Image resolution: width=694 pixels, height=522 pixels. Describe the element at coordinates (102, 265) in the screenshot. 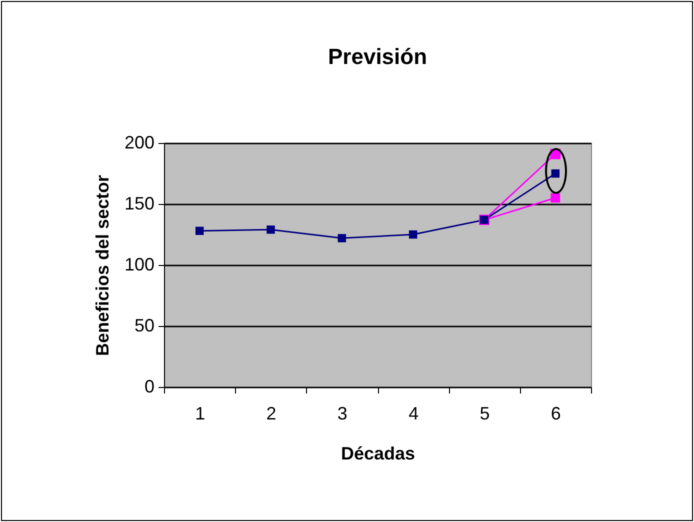

I see `y-axis-title: Beneficios del sector` at that location.